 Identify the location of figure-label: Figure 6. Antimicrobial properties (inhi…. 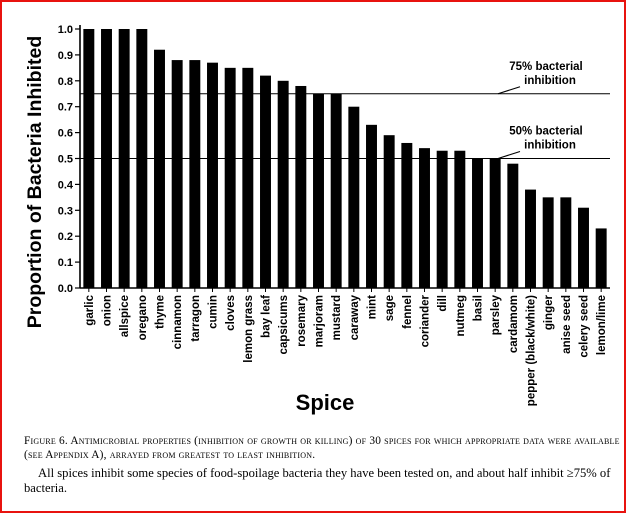
(322, 448).